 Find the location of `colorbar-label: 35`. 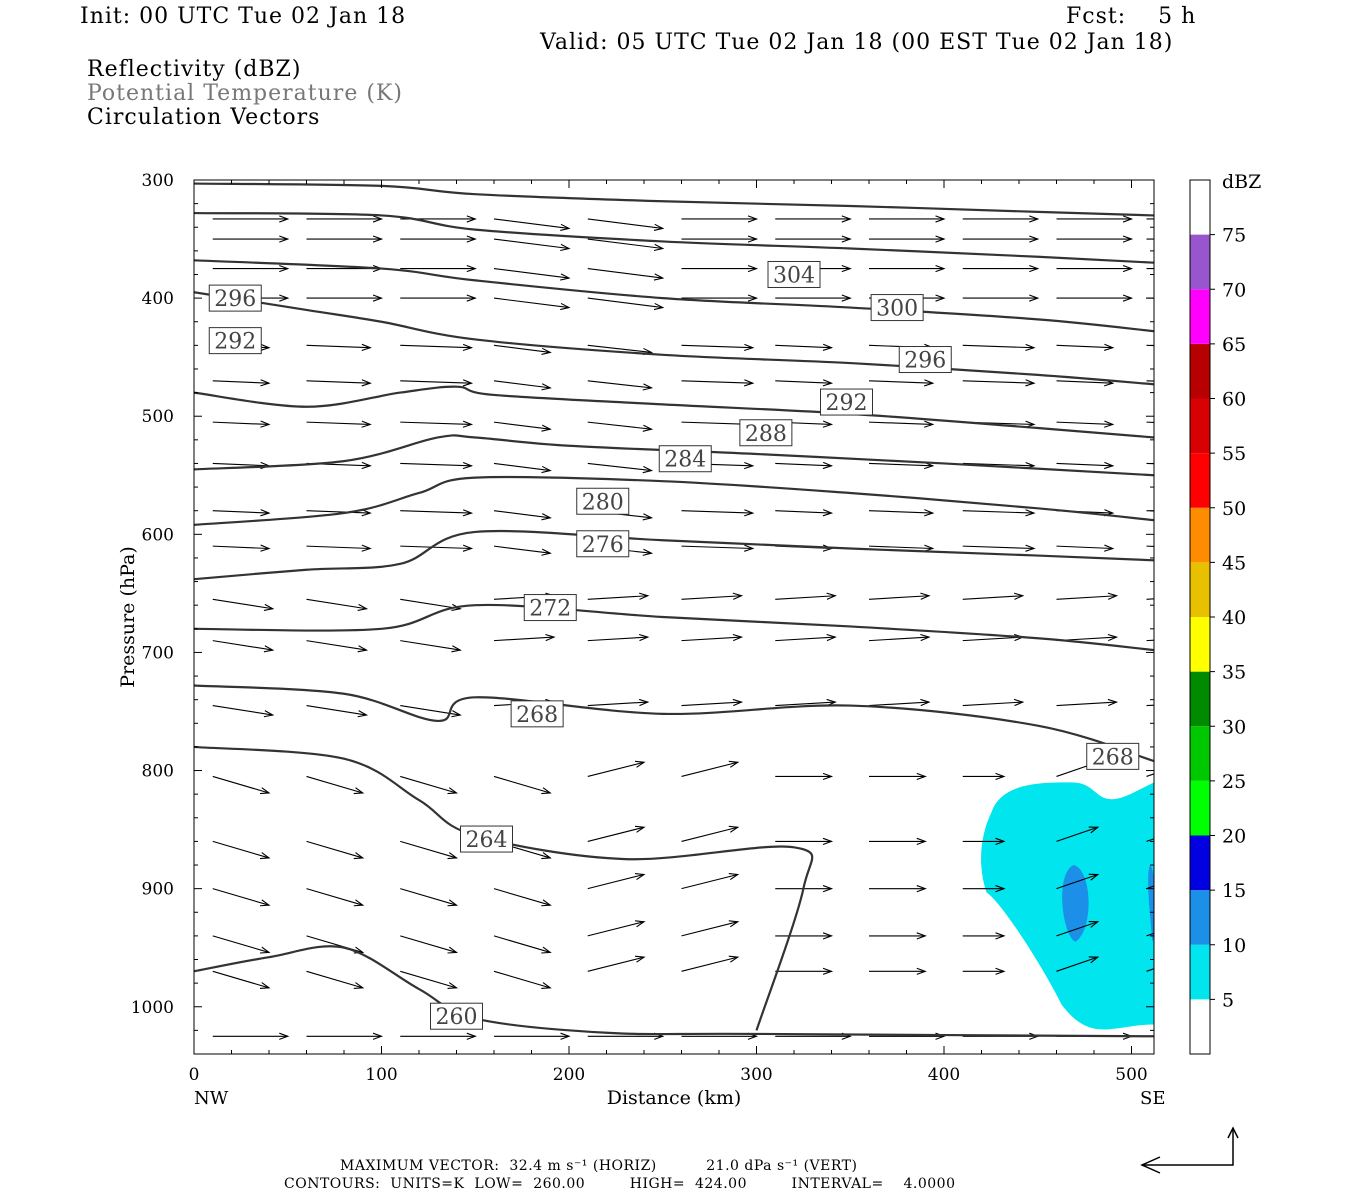

colorbar-label: 35 is located at coordinates (1234, 673).